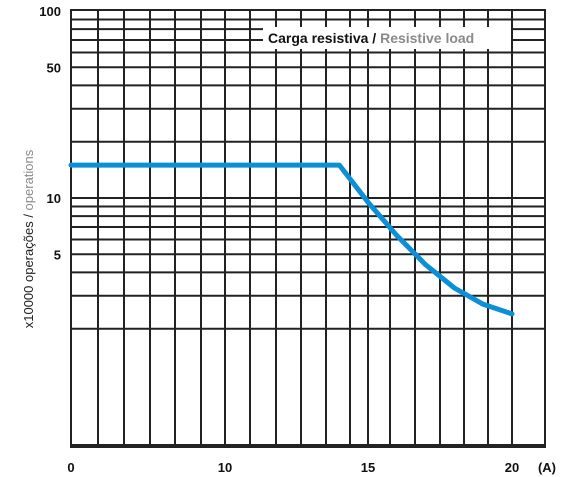 This screenshot has height=477, width=571. I want to click on title-primary: Carga resistiva, so click(318, 38).